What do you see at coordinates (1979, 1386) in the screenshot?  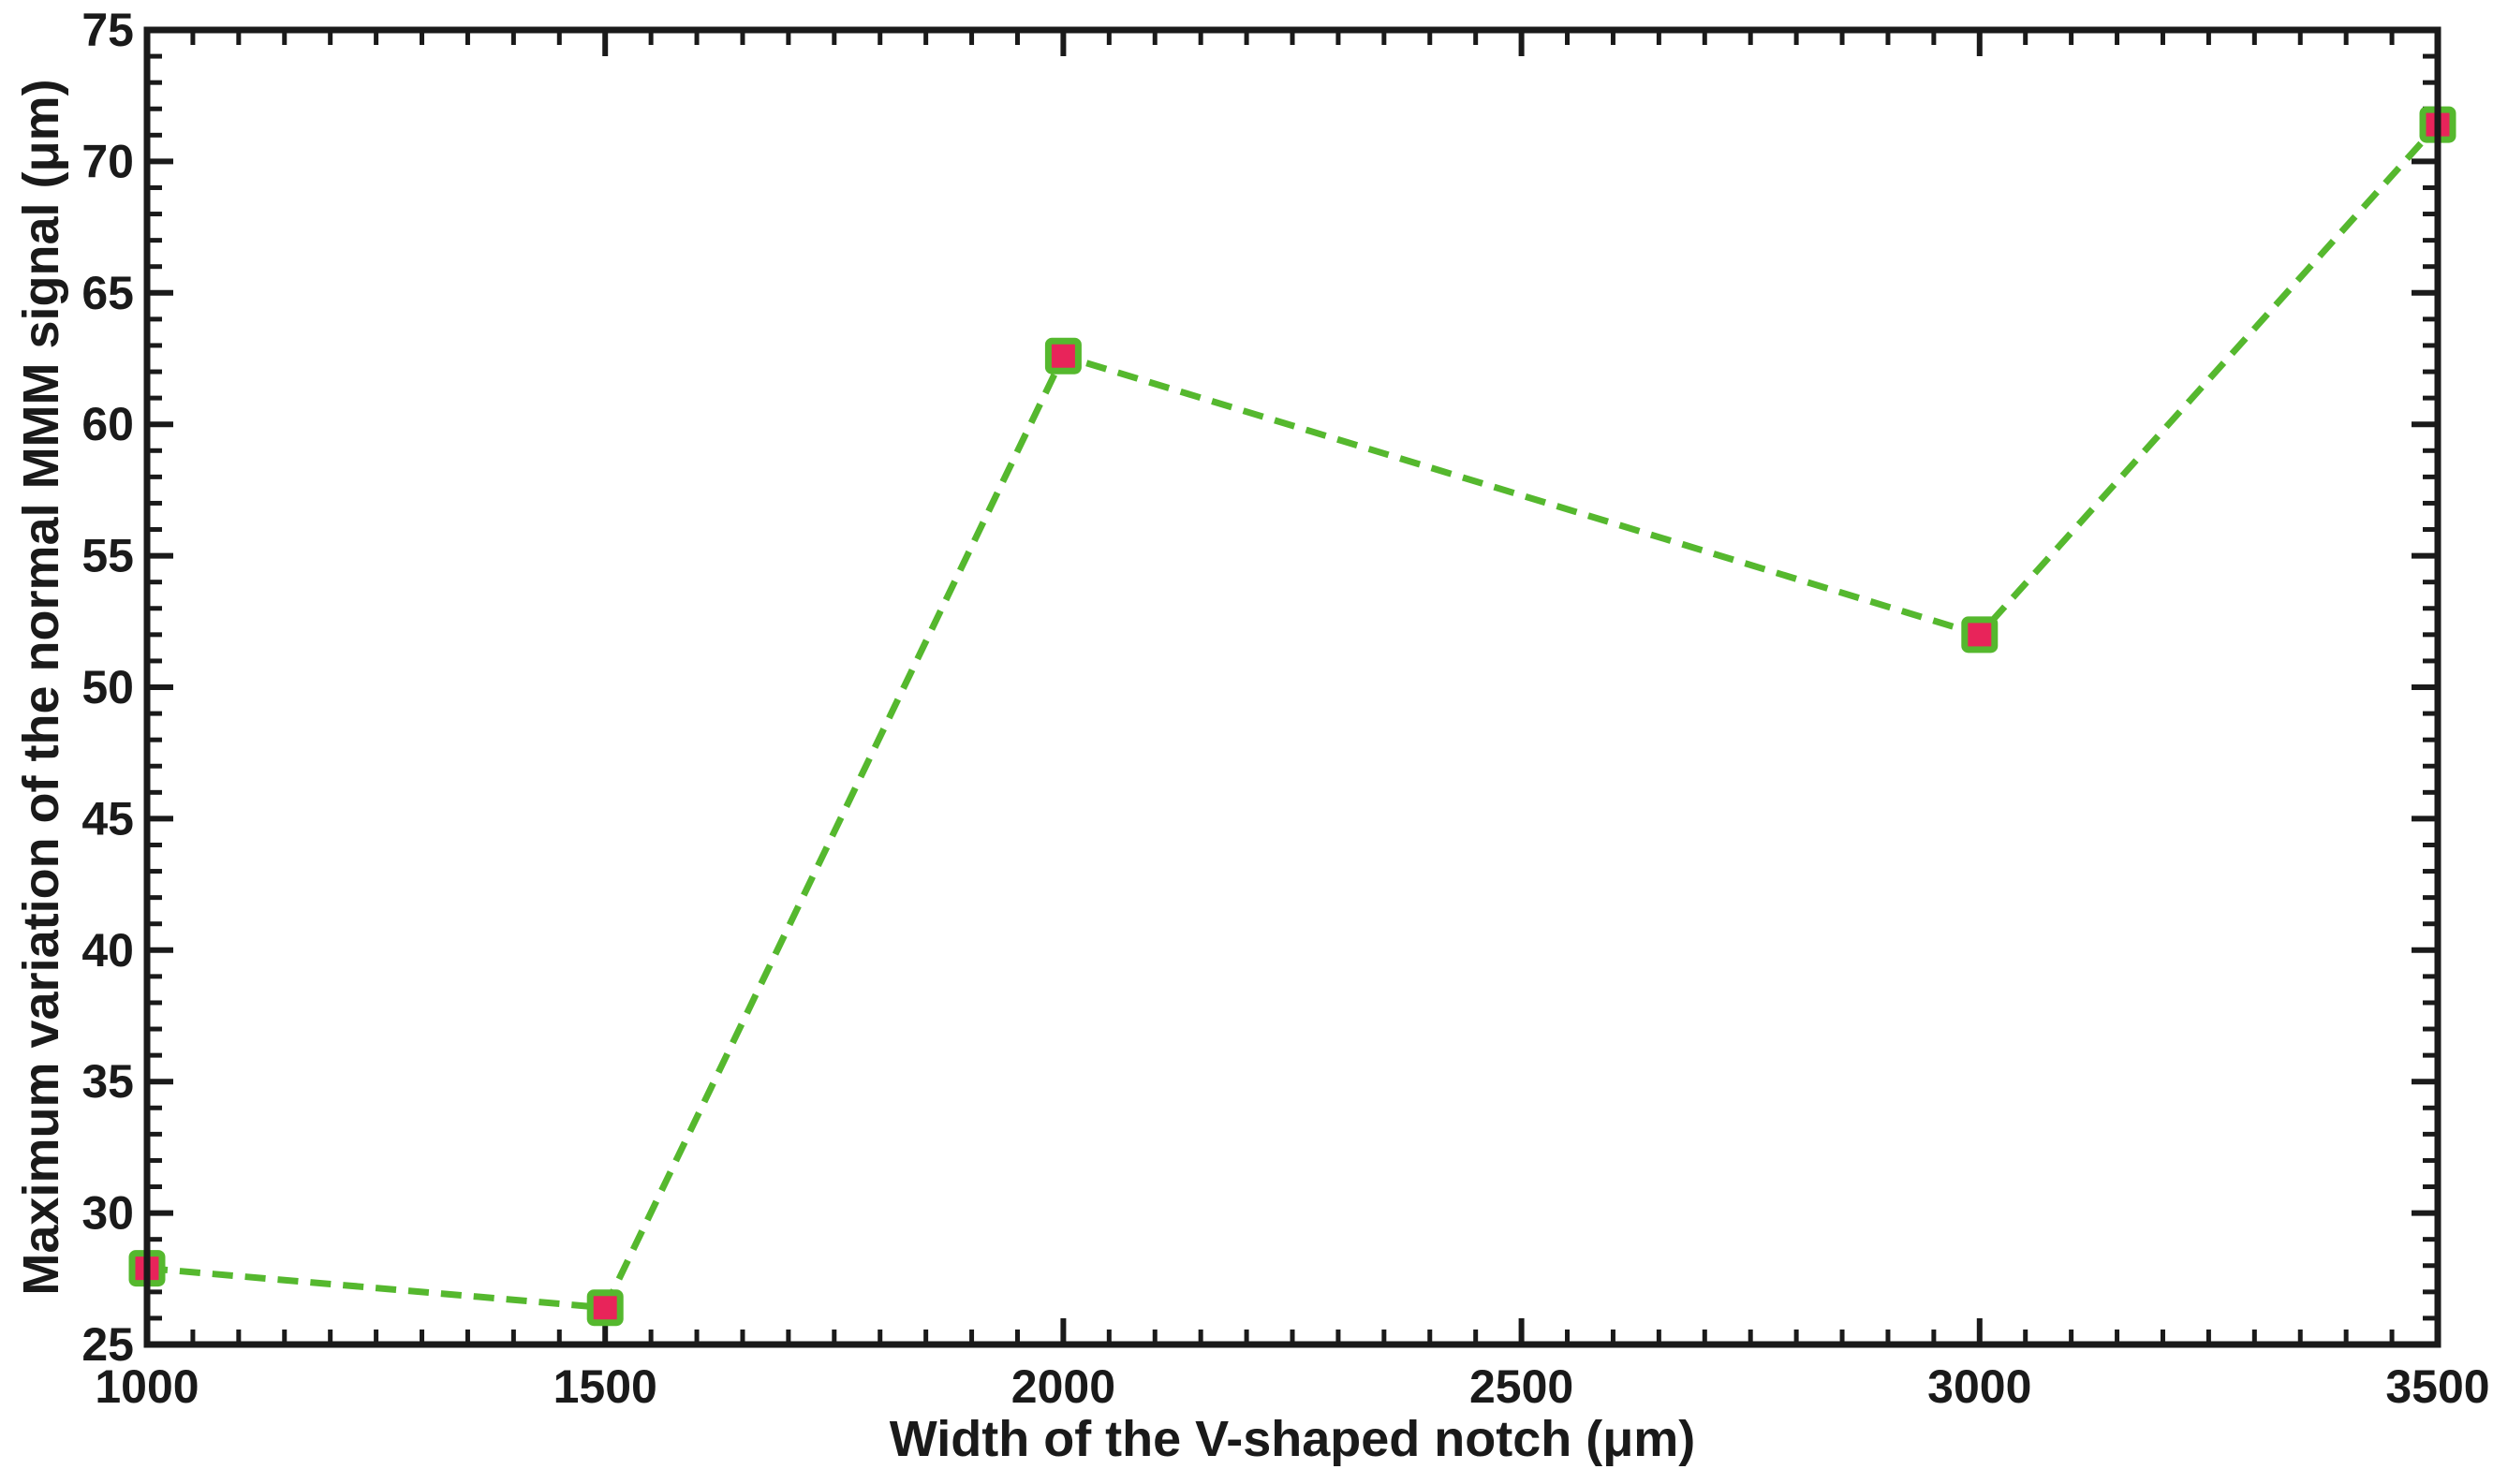 I see `x-tick-label: 3000` at bounding box center [1979, 1386].